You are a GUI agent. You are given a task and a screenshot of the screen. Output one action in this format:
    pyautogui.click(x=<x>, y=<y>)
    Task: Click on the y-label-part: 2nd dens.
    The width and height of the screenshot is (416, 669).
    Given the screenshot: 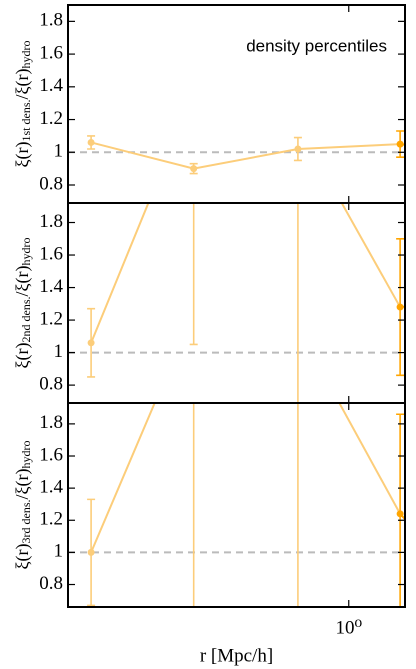 What is the action you would take?
    pyautogui.click(x=26, y=320)
    